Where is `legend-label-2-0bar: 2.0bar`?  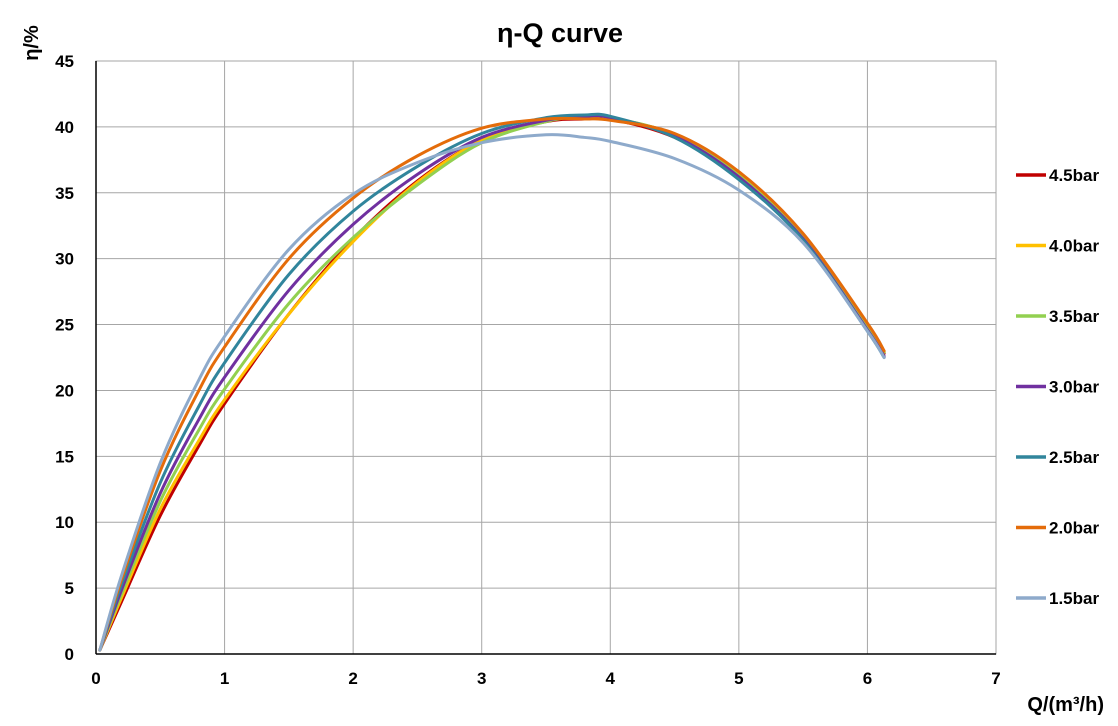 legend-label-2-0bar: 2.0bar is located at coordinates (1074, 528).